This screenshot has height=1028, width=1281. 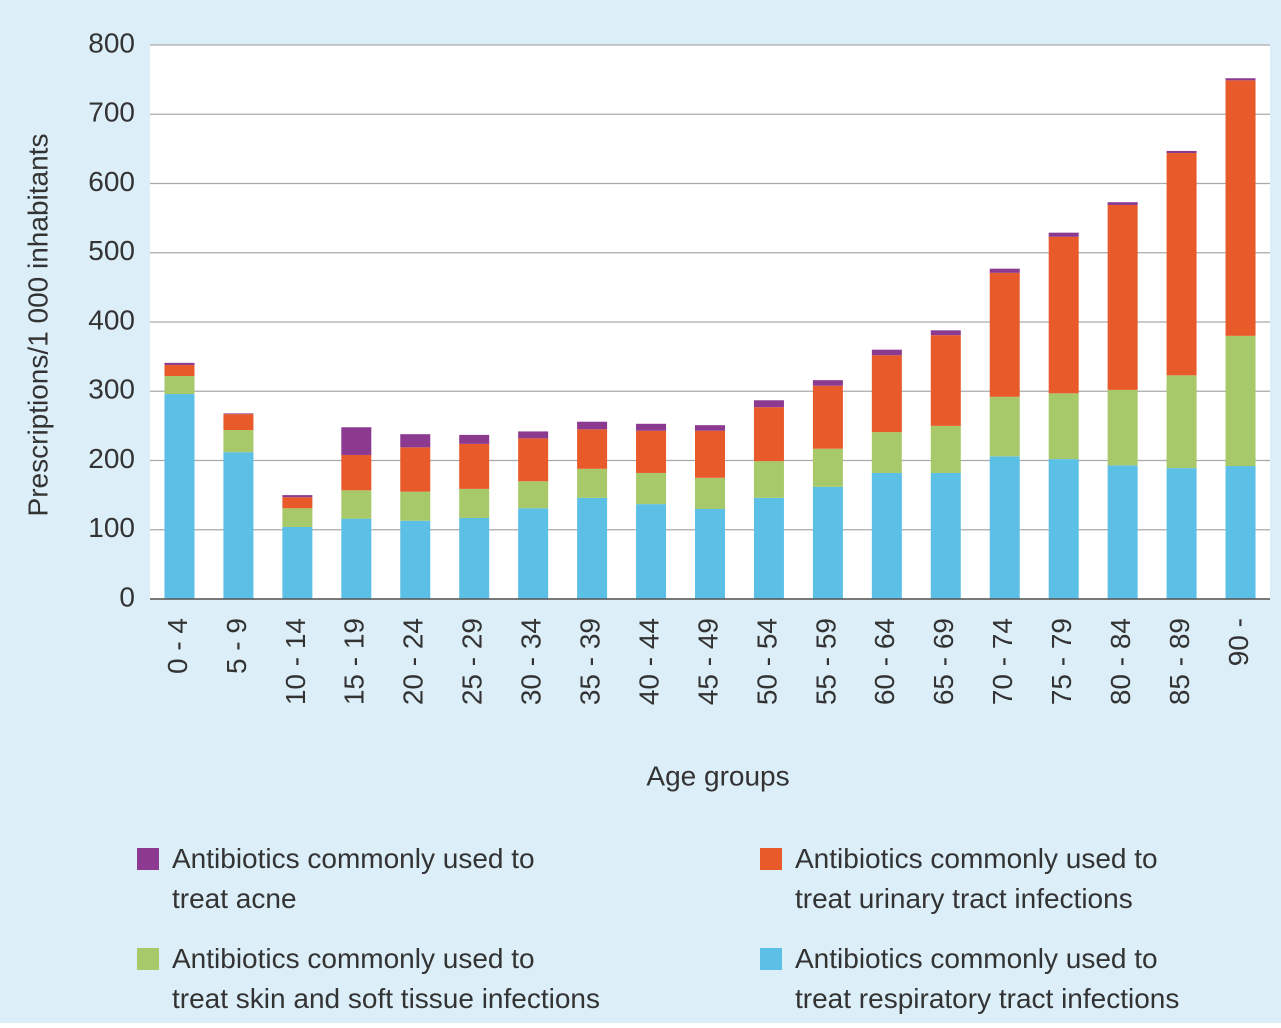 What do you see at coordinates (111, 112) in the screenshot?
I see `y-tick-label: 700` at bounding box center [111, 112].